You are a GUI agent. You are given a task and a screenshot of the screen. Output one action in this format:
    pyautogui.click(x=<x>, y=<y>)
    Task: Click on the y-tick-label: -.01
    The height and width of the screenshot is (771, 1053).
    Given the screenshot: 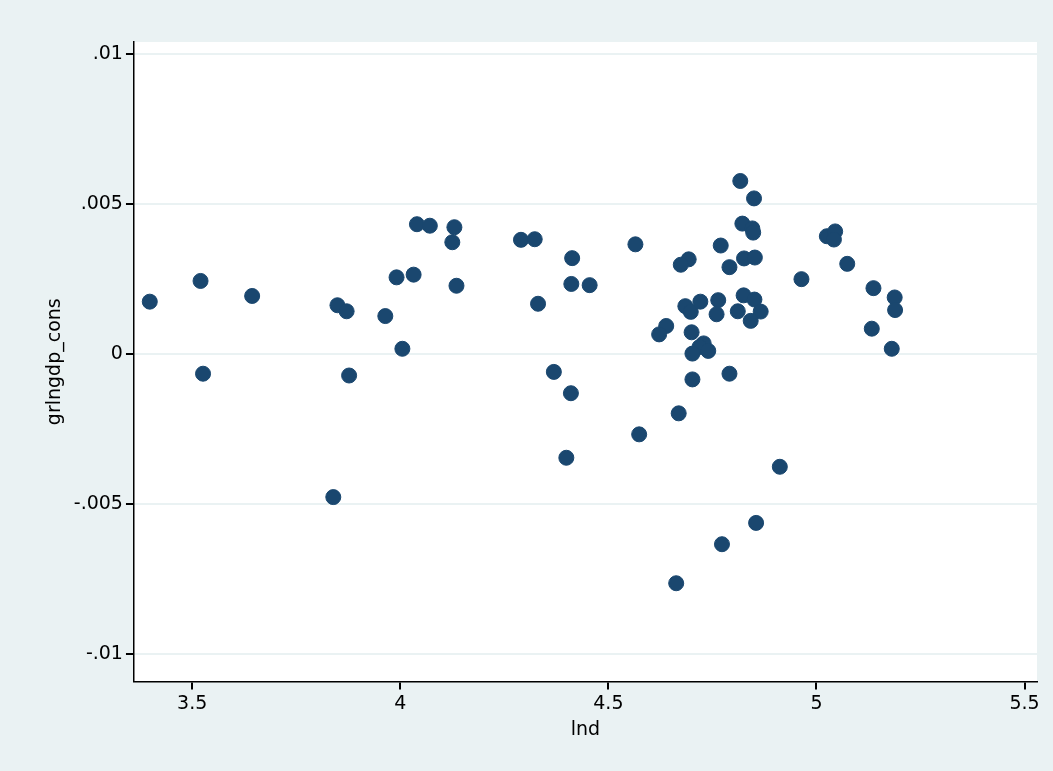 What is the action you would take?
    pyautogui.click(x=104, y=652)
    